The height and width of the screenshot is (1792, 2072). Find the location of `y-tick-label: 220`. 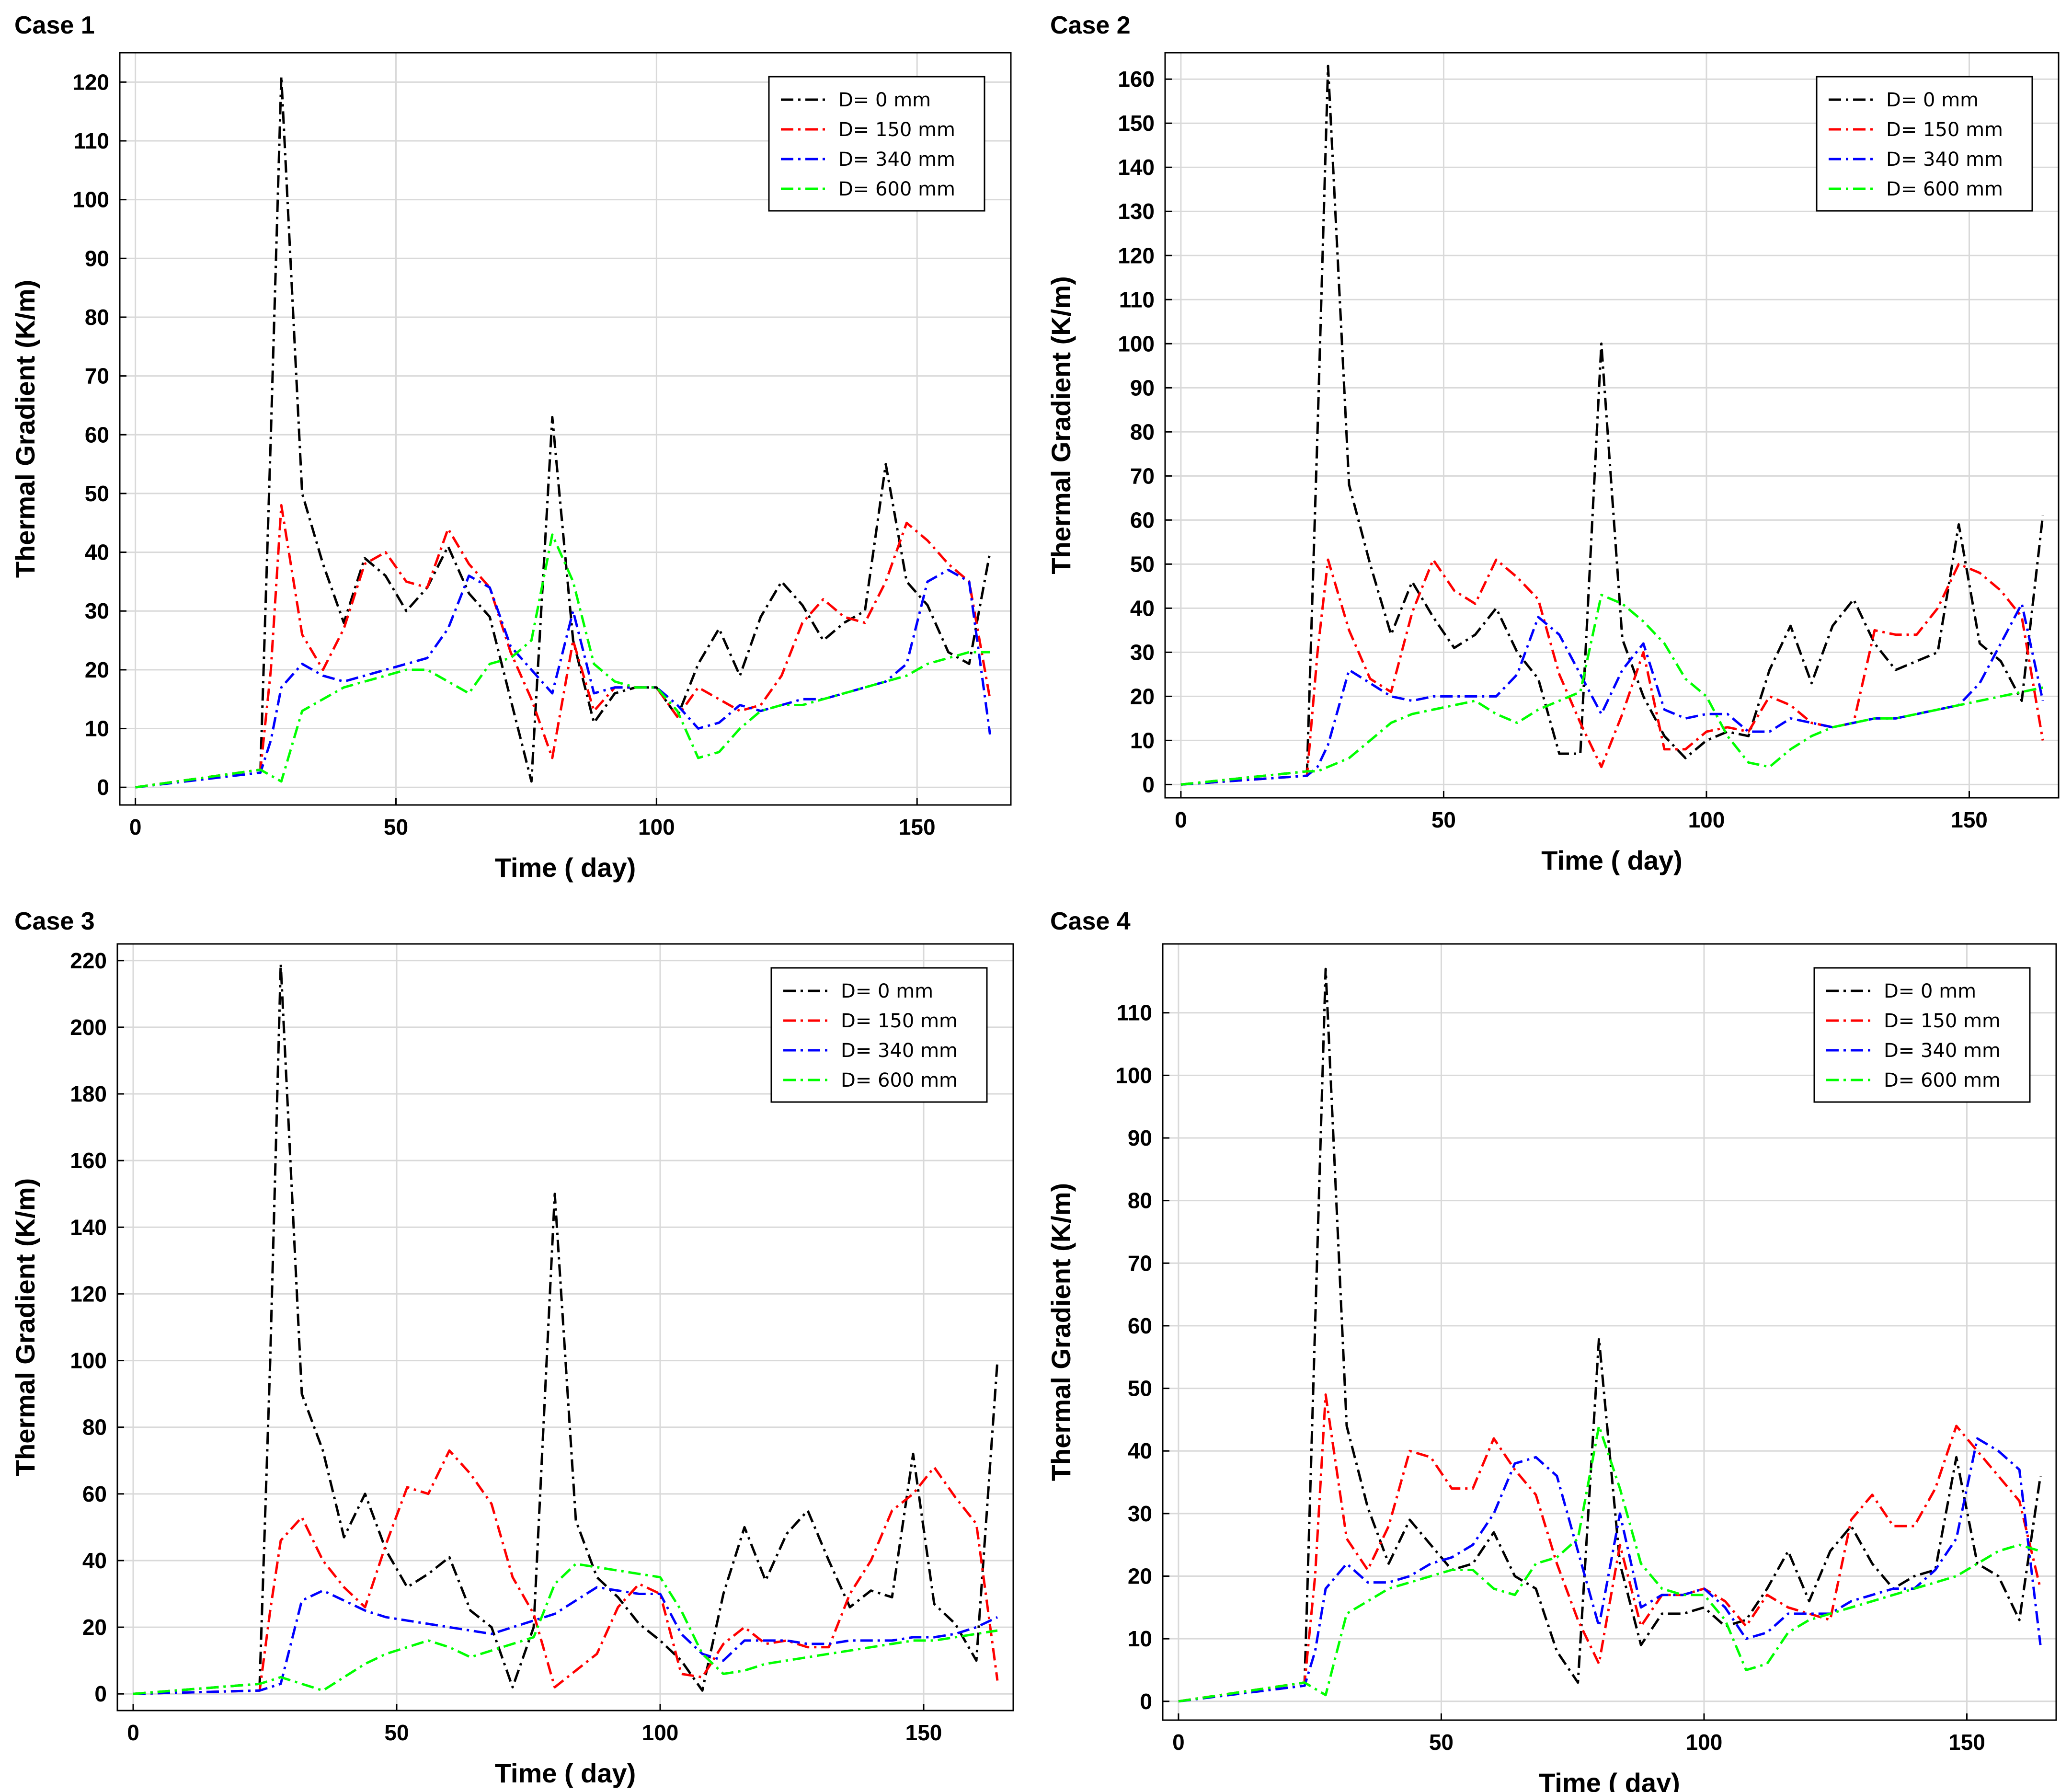

y-tick-label: 220 is located at coordinates (88, 961).